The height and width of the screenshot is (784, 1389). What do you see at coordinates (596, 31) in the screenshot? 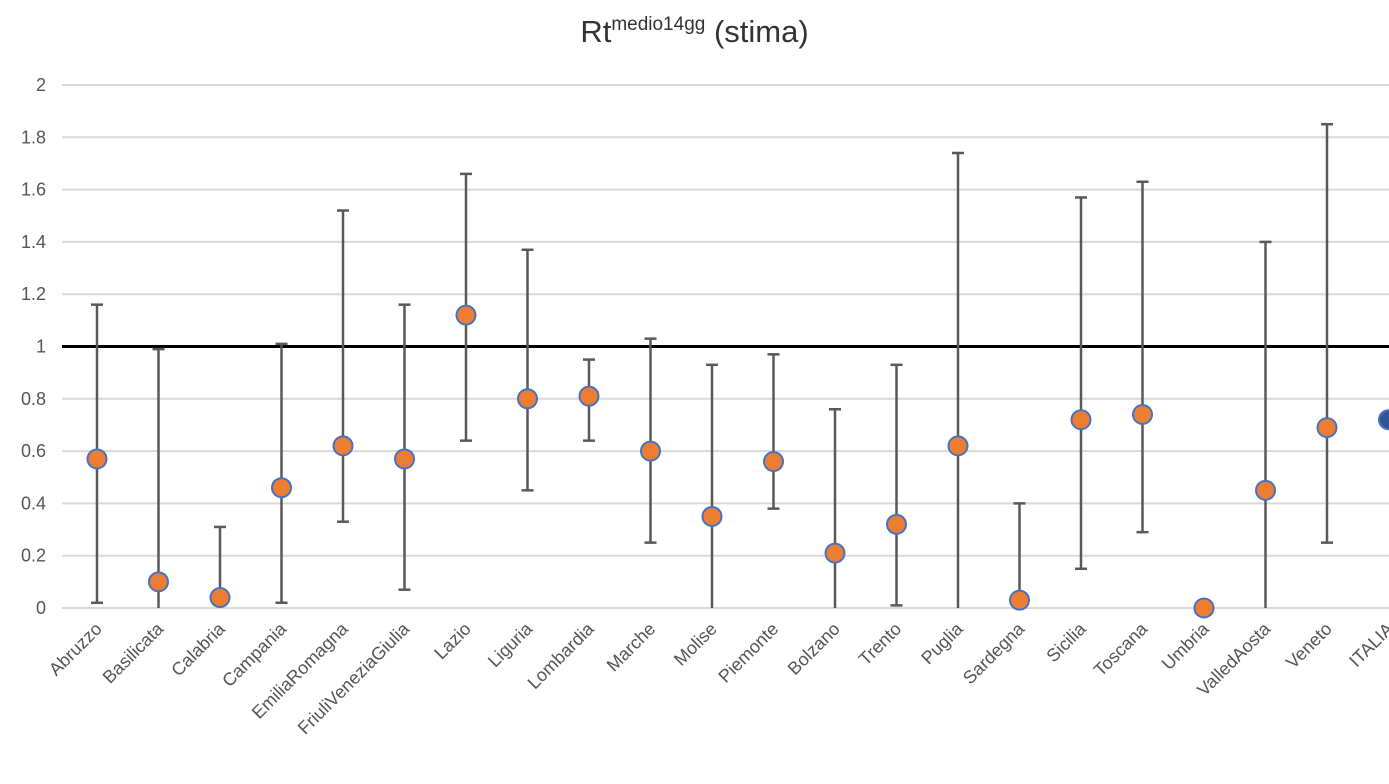
I see `chart-title-main: Rt` at bounding box center [596, 31].